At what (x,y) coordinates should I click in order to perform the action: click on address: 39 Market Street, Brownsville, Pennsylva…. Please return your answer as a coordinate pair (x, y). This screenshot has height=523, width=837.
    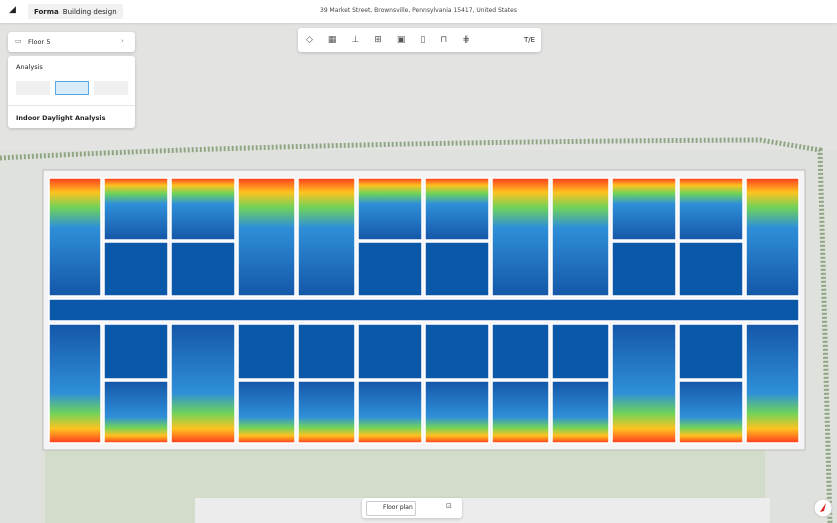
    Looking at the image, I should click on (418, 10).